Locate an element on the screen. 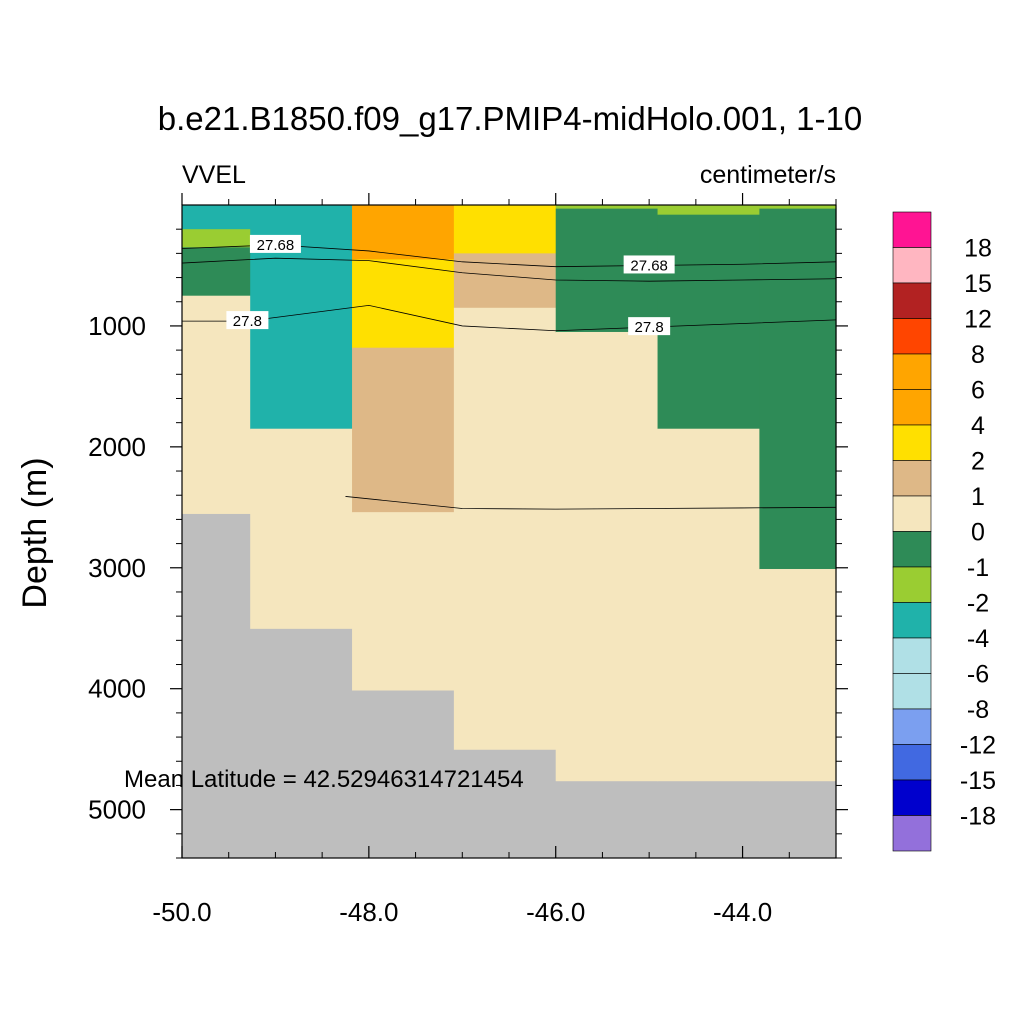 This screenshot has height=1024, width=1024. y-tick-label-2: 3000 is located at coordinates (117, 568).